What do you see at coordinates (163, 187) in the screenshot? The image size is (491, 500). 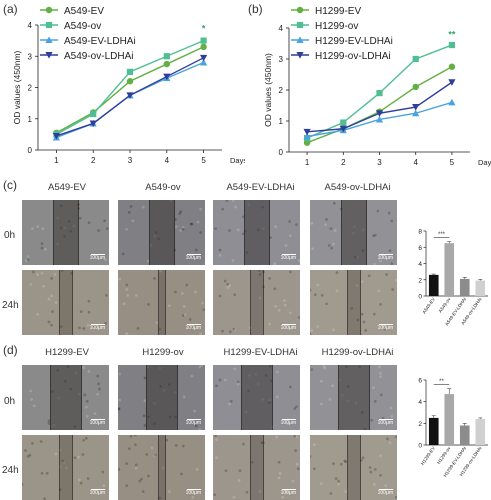 I see `column-header: A549-ov` at bounding box center [163, 187].